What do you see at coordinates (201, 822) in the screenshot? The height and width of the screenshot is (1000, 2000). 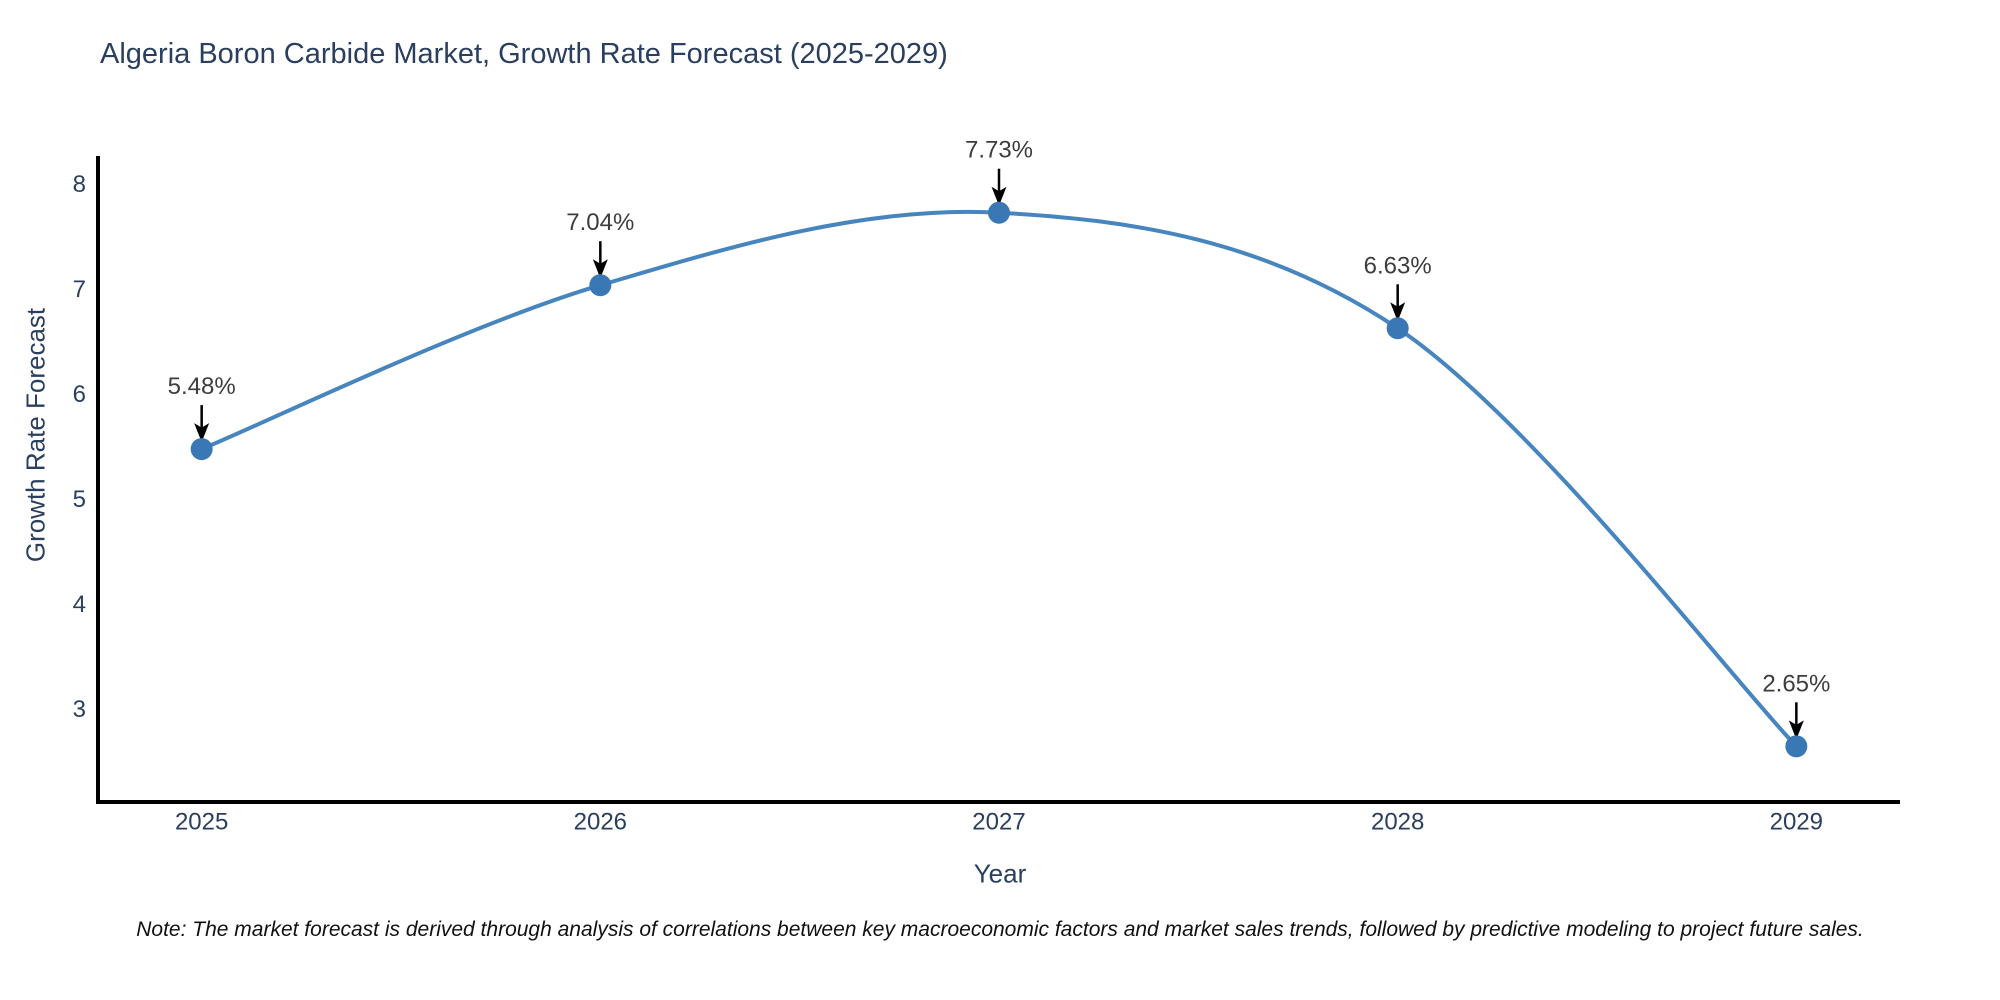 I see `x-tick-label: 2025` at bounding box center [201, 822].